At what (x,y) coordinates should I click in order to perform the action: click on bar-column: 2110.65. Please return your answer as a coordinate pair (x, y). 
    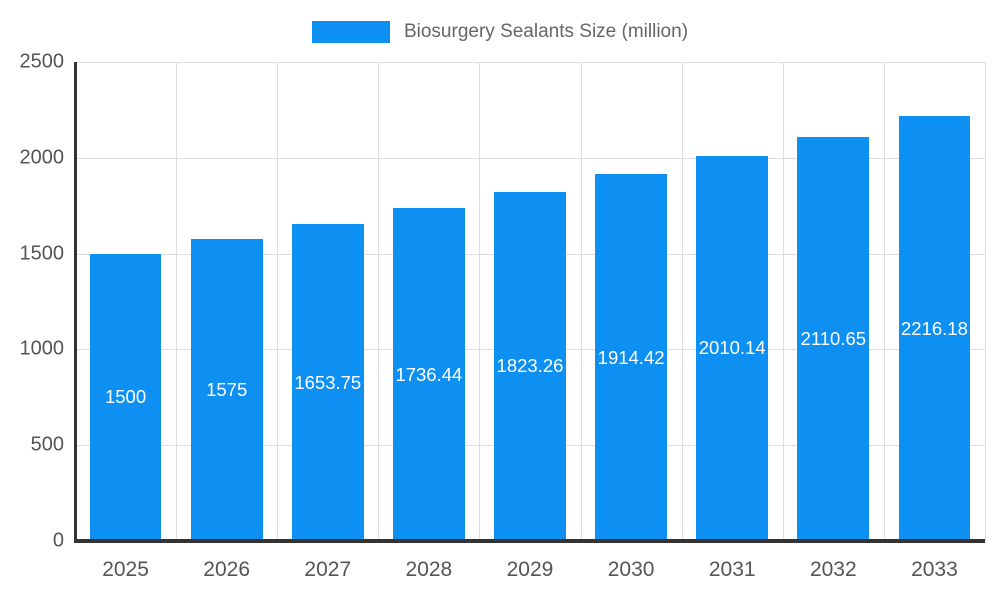
    Looking at the image, I should click on (833, 301).